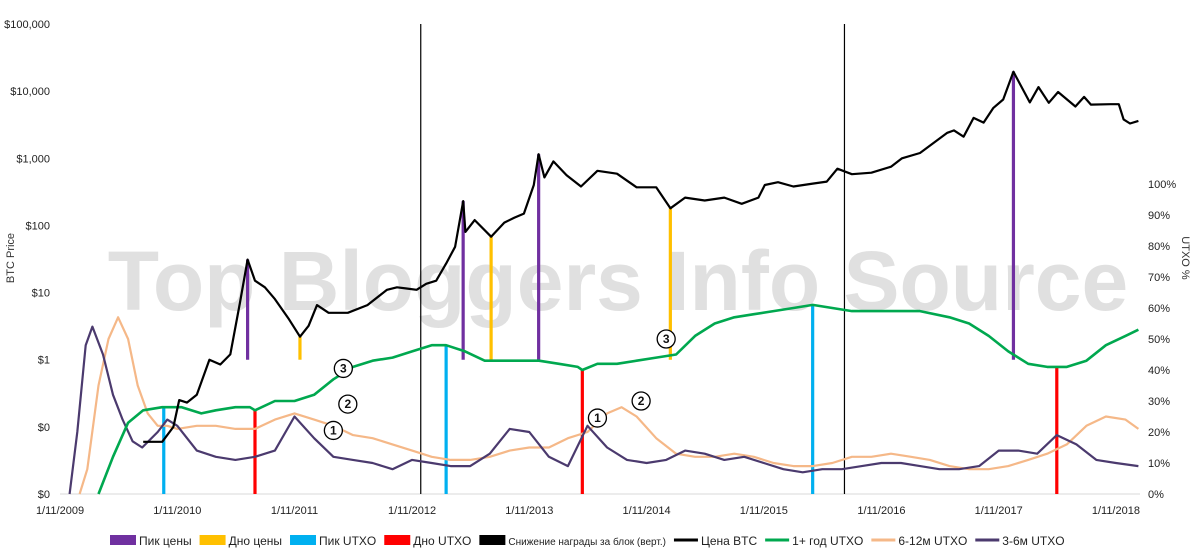 The width and height of the screenshot is (1200, 554). What do you see at coordinates (177, 511) in the screenshot?
I see `x-tick-label: 1/11/2010` at bounding box center [177, 511].